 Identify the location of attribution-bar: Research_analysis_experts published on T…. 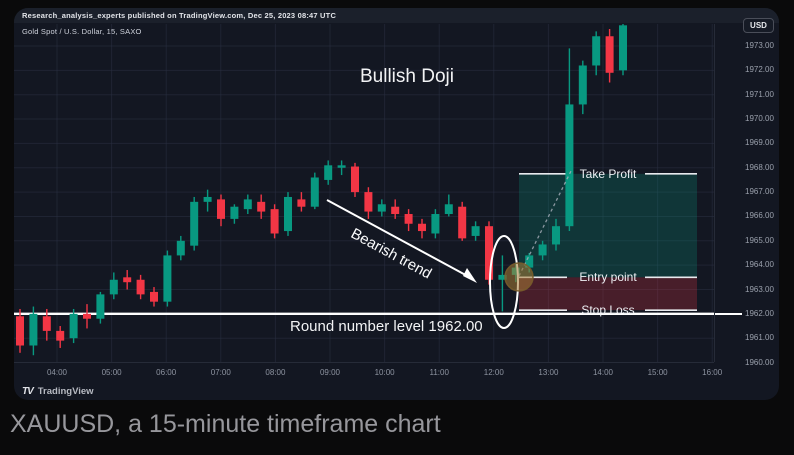
(396, 15).